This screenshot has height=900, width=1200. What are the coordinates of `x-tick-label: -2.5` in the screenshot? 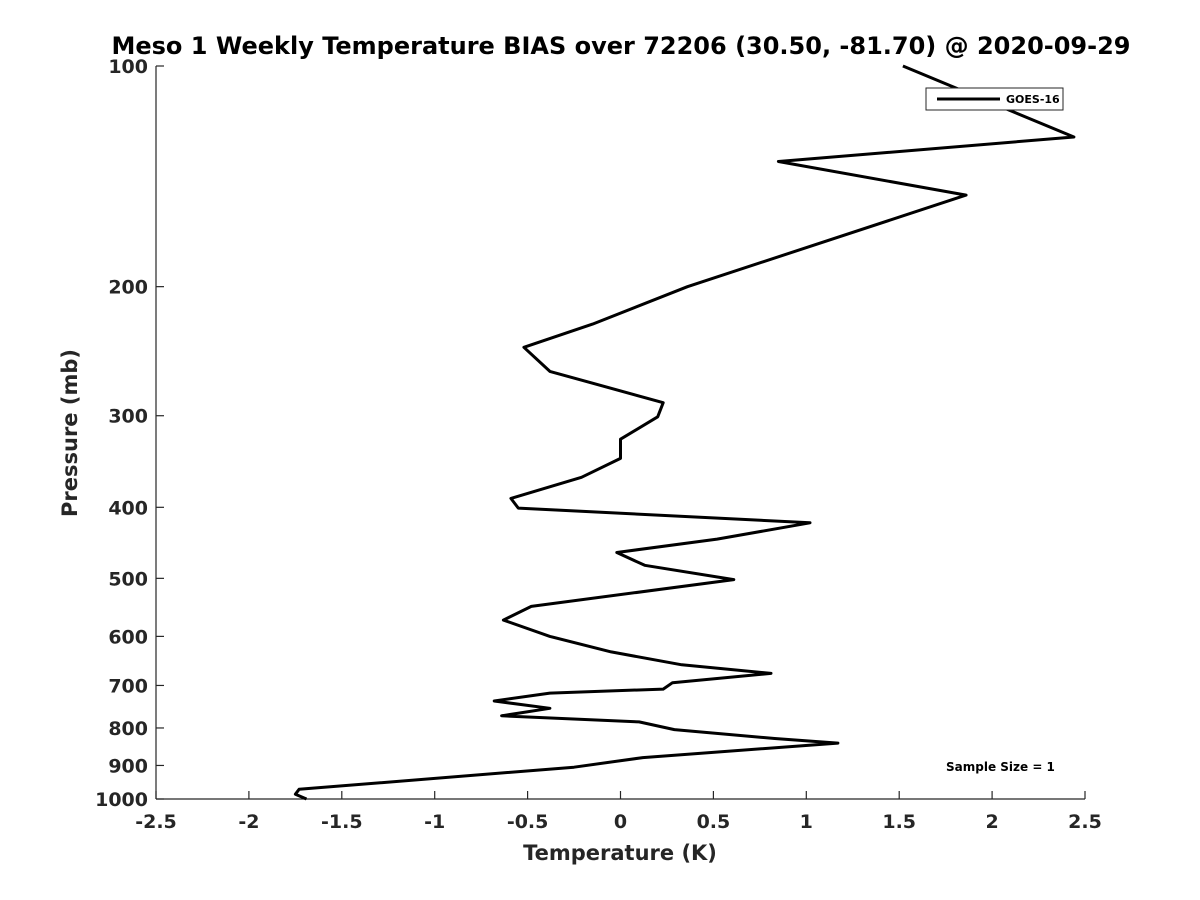 It's located at (156, 822).